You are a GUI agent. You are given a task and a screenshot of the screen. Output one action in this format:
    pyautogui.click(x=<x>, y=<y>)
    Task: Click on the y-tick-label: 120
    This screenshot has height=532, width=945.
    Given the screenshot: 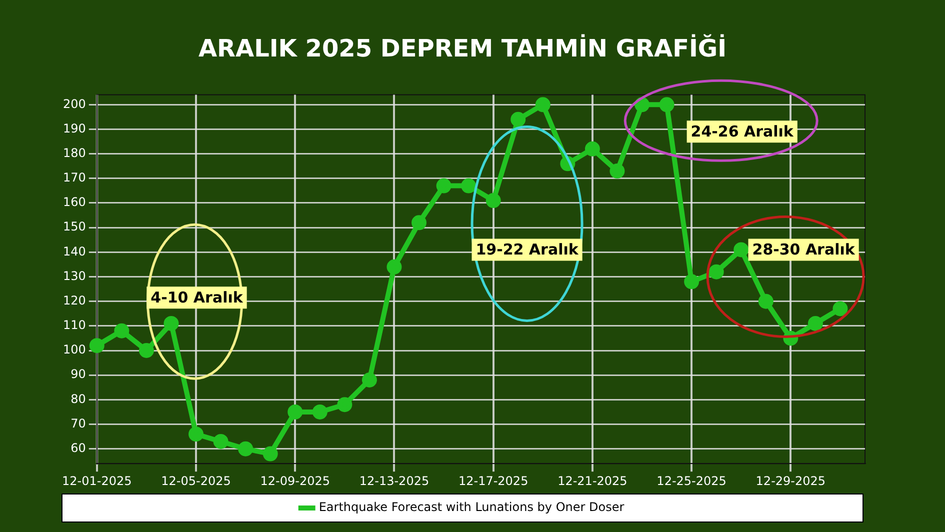 What is the action you would take?
    pyautogui.click(x=74, y=300)
    